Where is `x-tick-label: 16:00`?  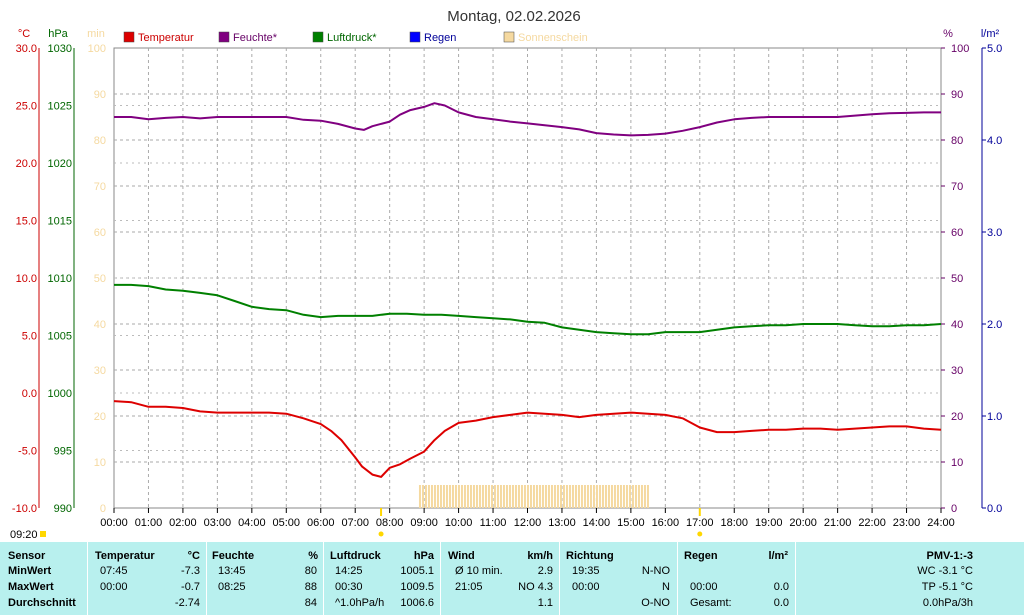 x-tick-label: 16:00 is located at coordinates (666, 523).